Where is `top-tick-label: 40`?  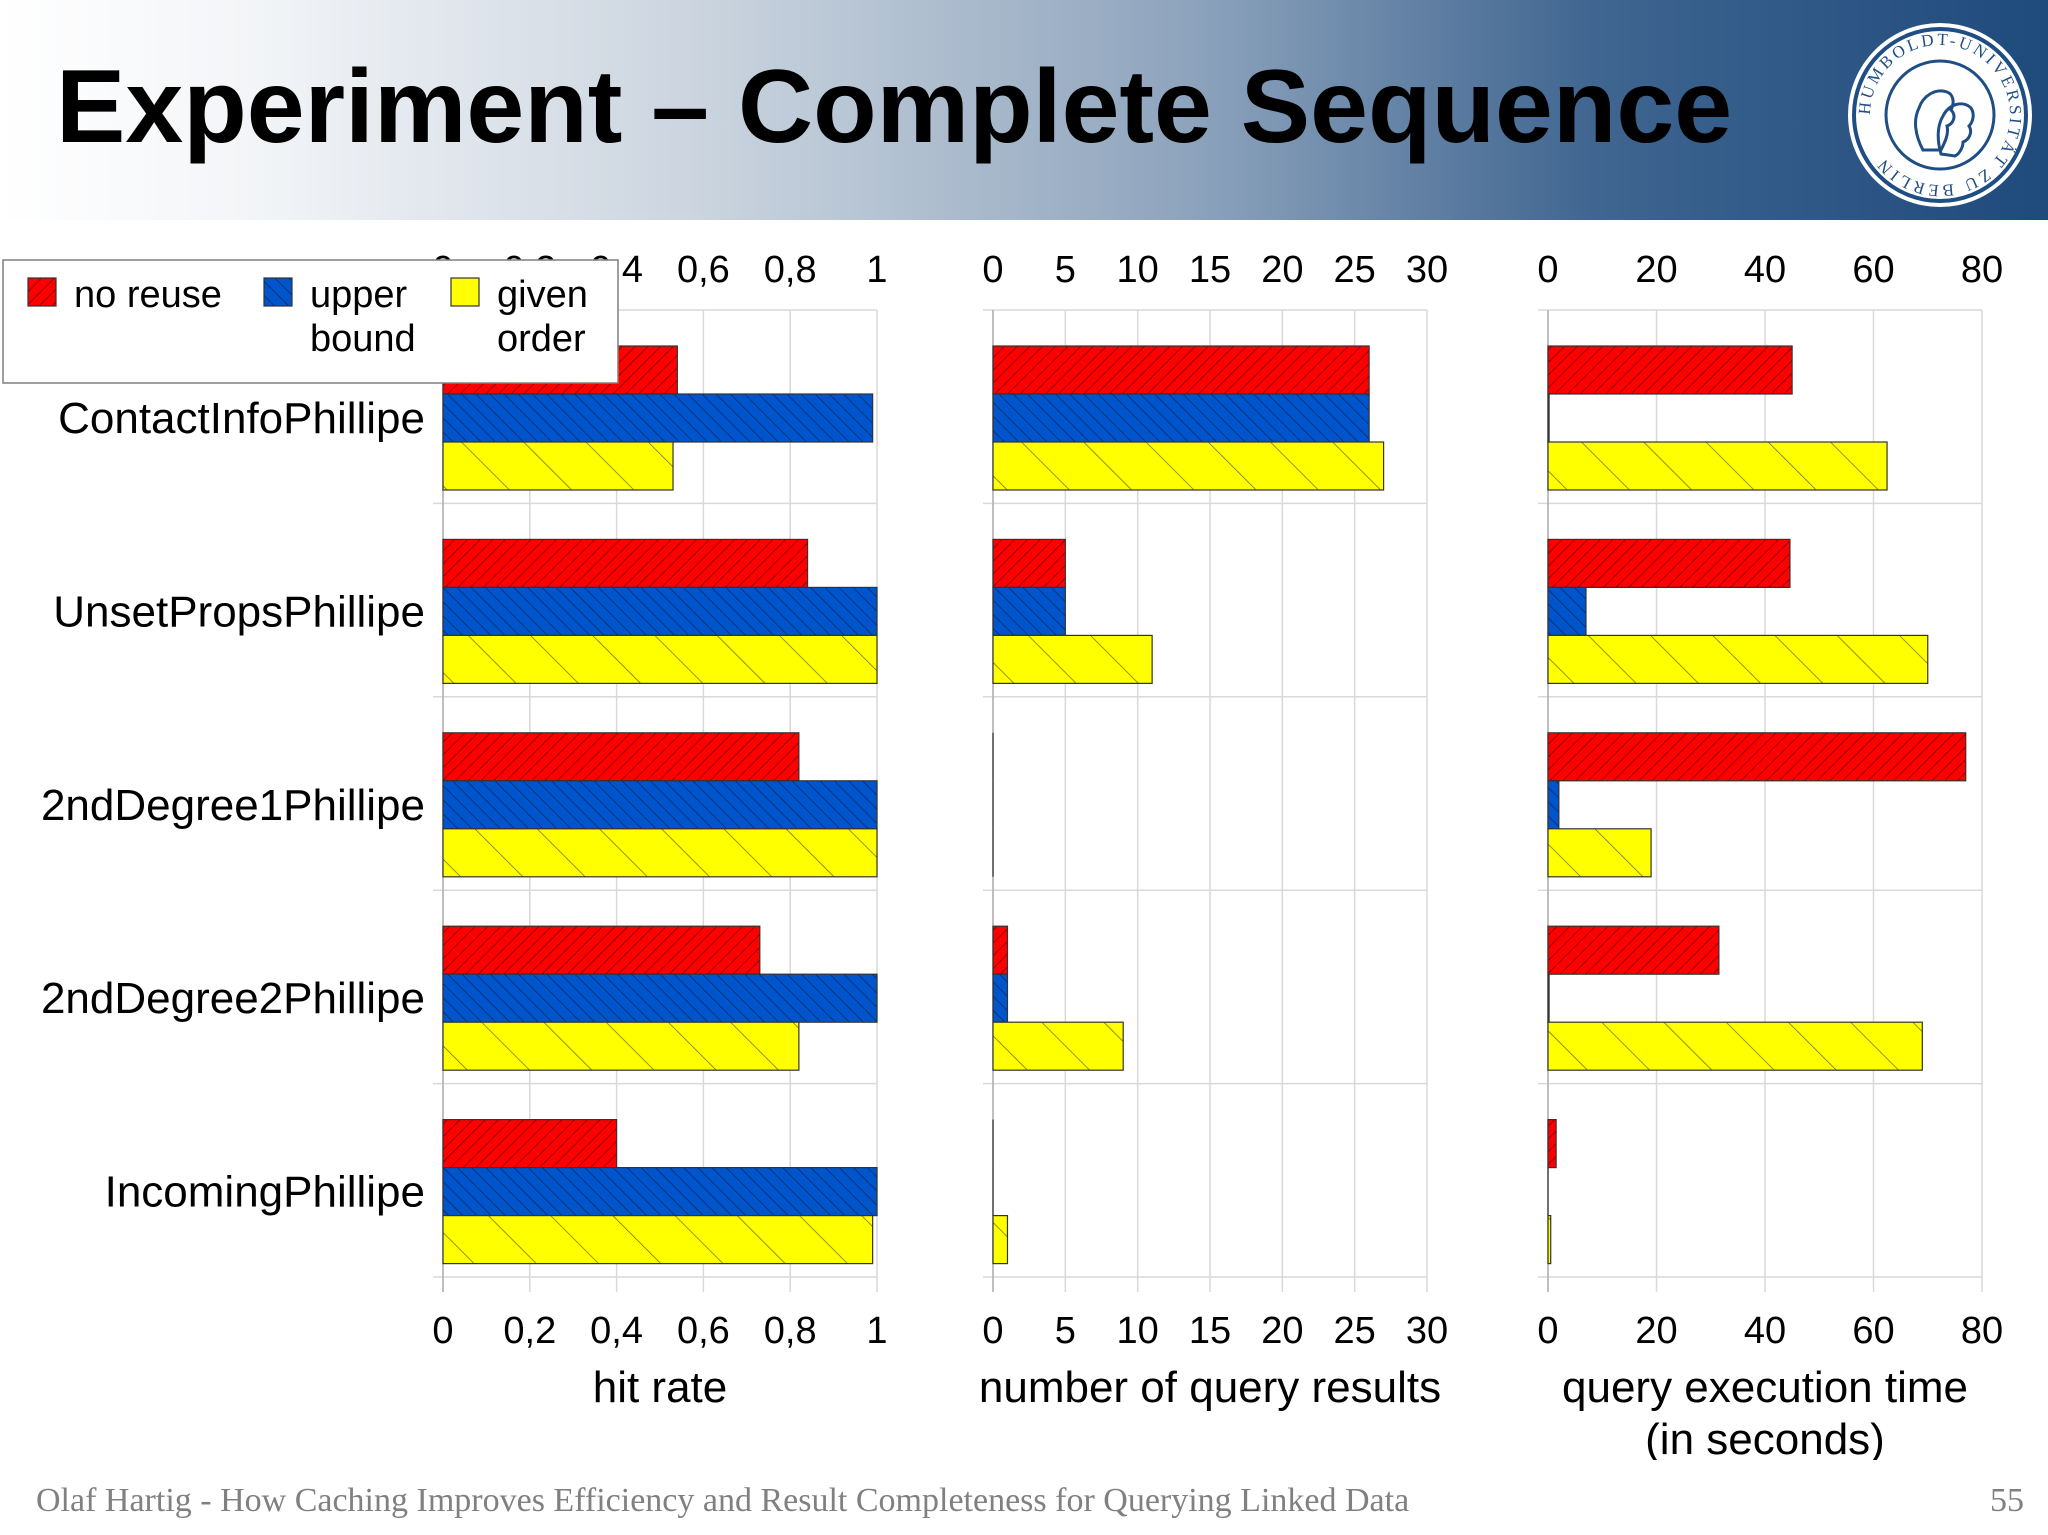
top-tick-label: 40 is located at coordinates (1765, 270).